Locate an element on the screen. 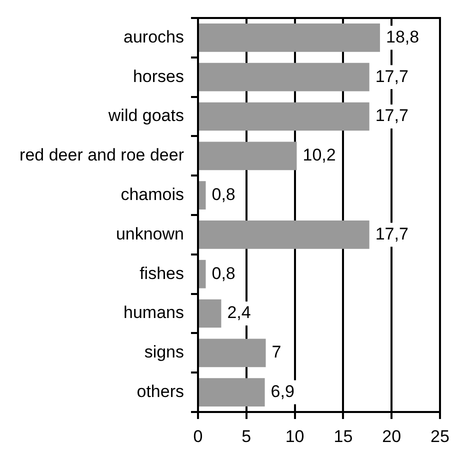 Image resolution: width=465 pixels, height=459 pixels. x-tick-label: 10 is located at coordinates (294, 436).